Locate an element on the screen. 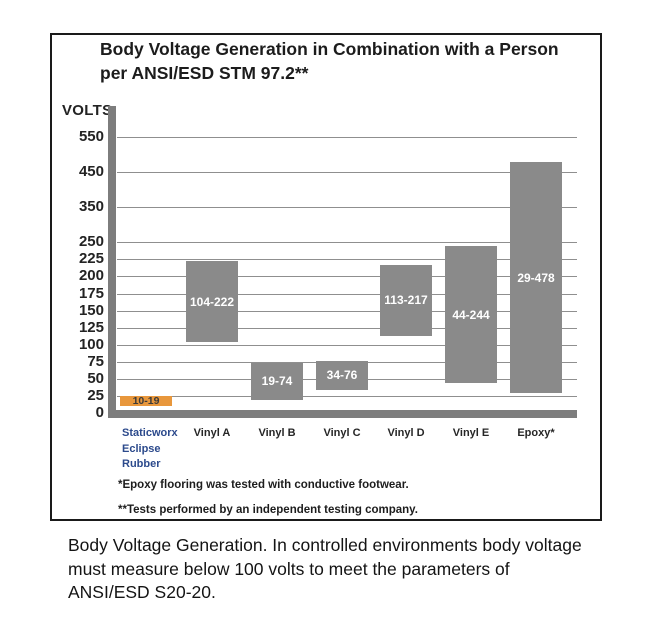 This screenshot has height=619, width=650. y-tick-label-0: 0 is located at coordinates (99, 412).